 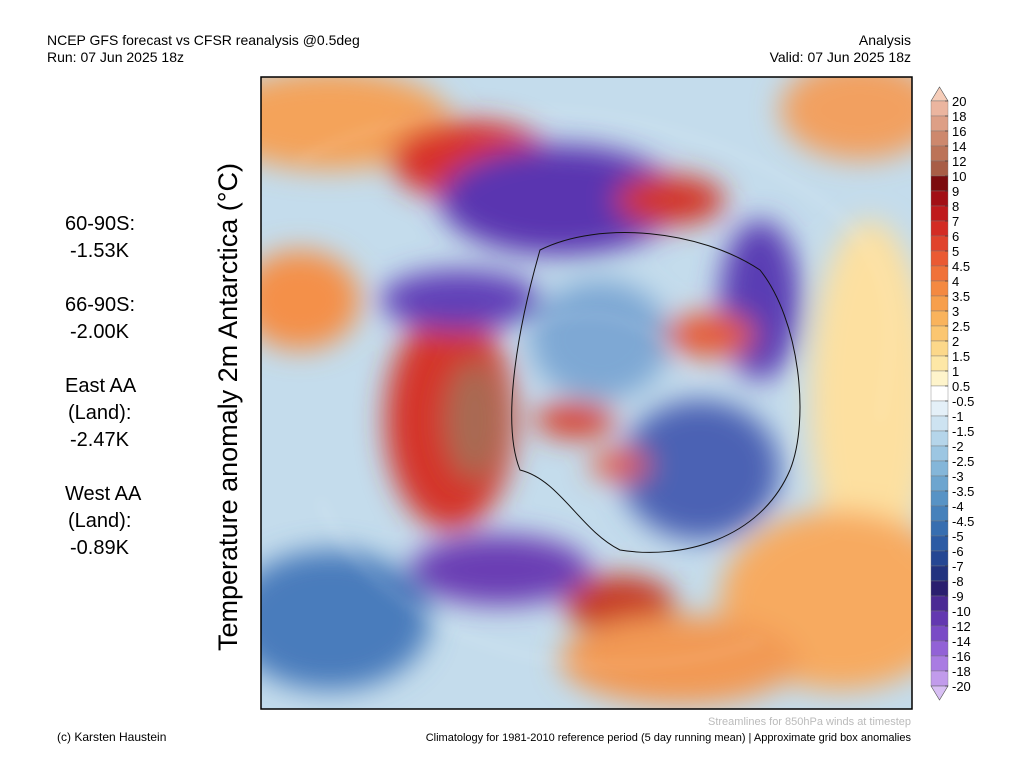 What do you see at coordinates (963, 431) in the screenshot?
I see `colorbar-label: -1.5` at bounding box center [963, 431].